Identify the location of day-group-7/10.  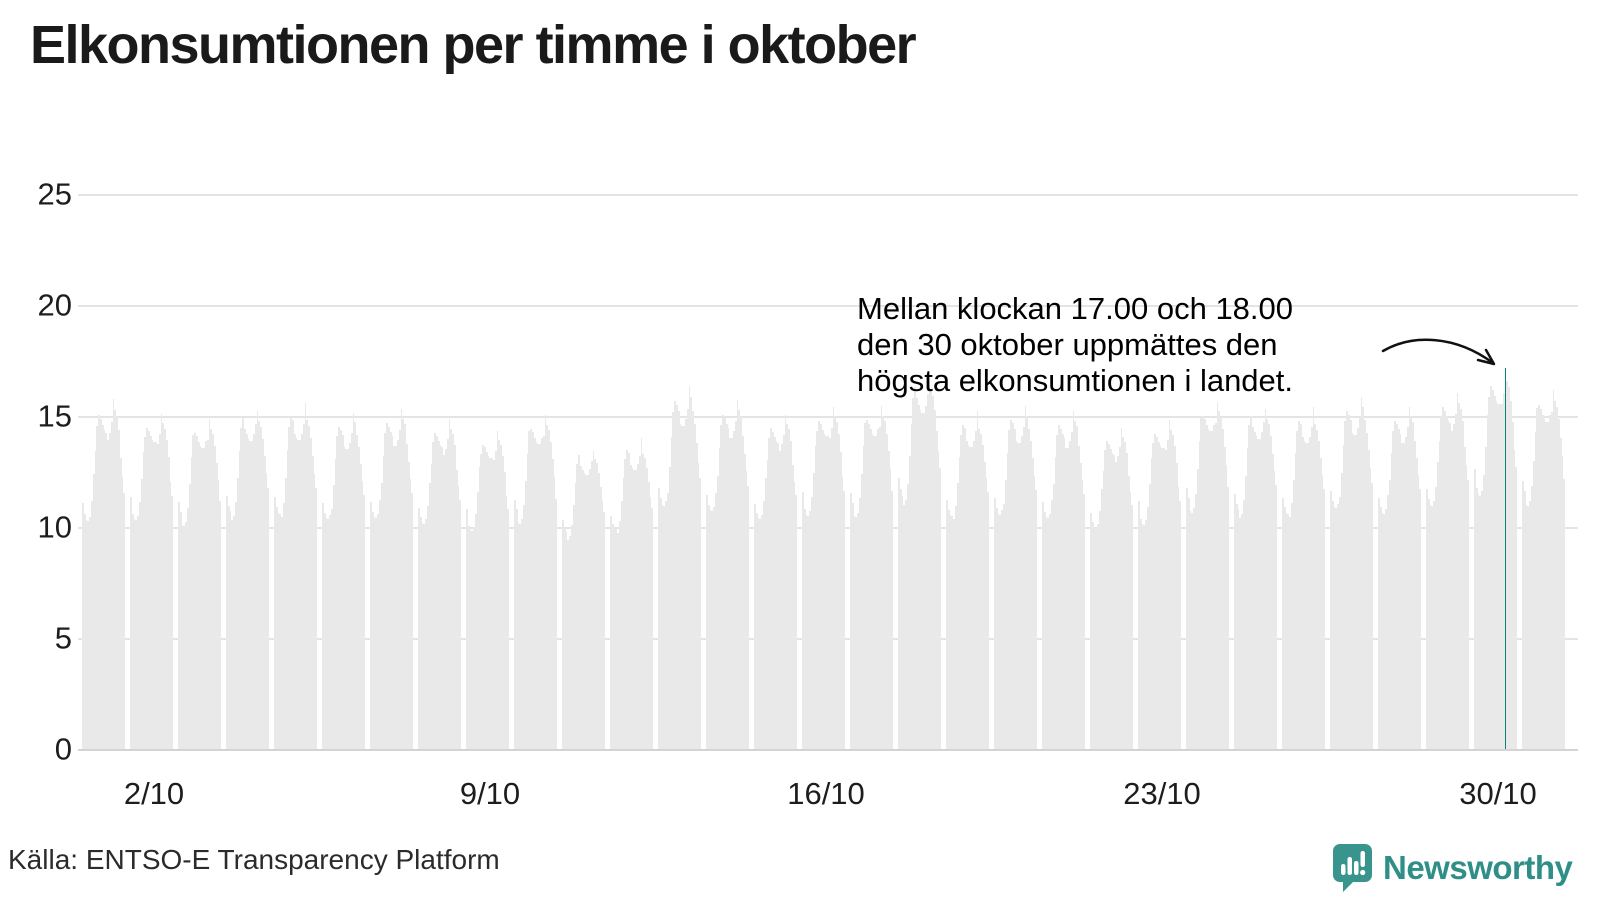
(394, 472).